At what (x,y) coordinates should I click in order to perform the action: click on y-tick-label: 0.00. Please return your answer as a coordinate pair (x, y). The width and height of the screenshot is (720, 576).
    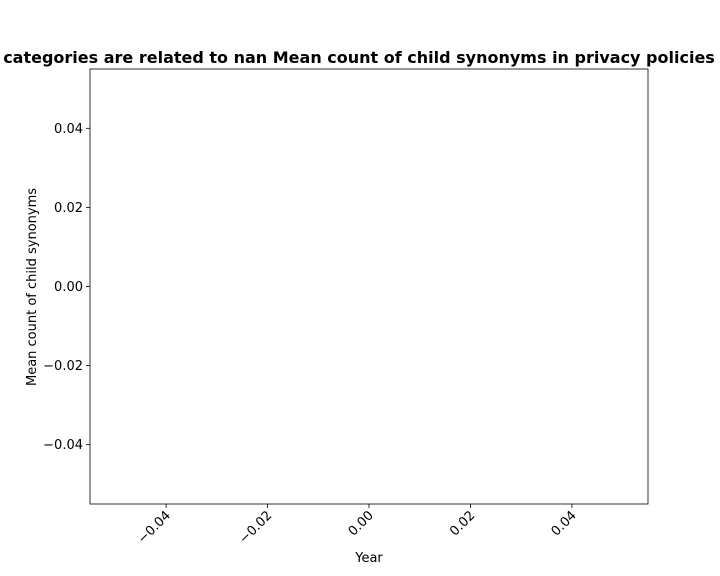
    Looking at the image, I should click on (68, 287).